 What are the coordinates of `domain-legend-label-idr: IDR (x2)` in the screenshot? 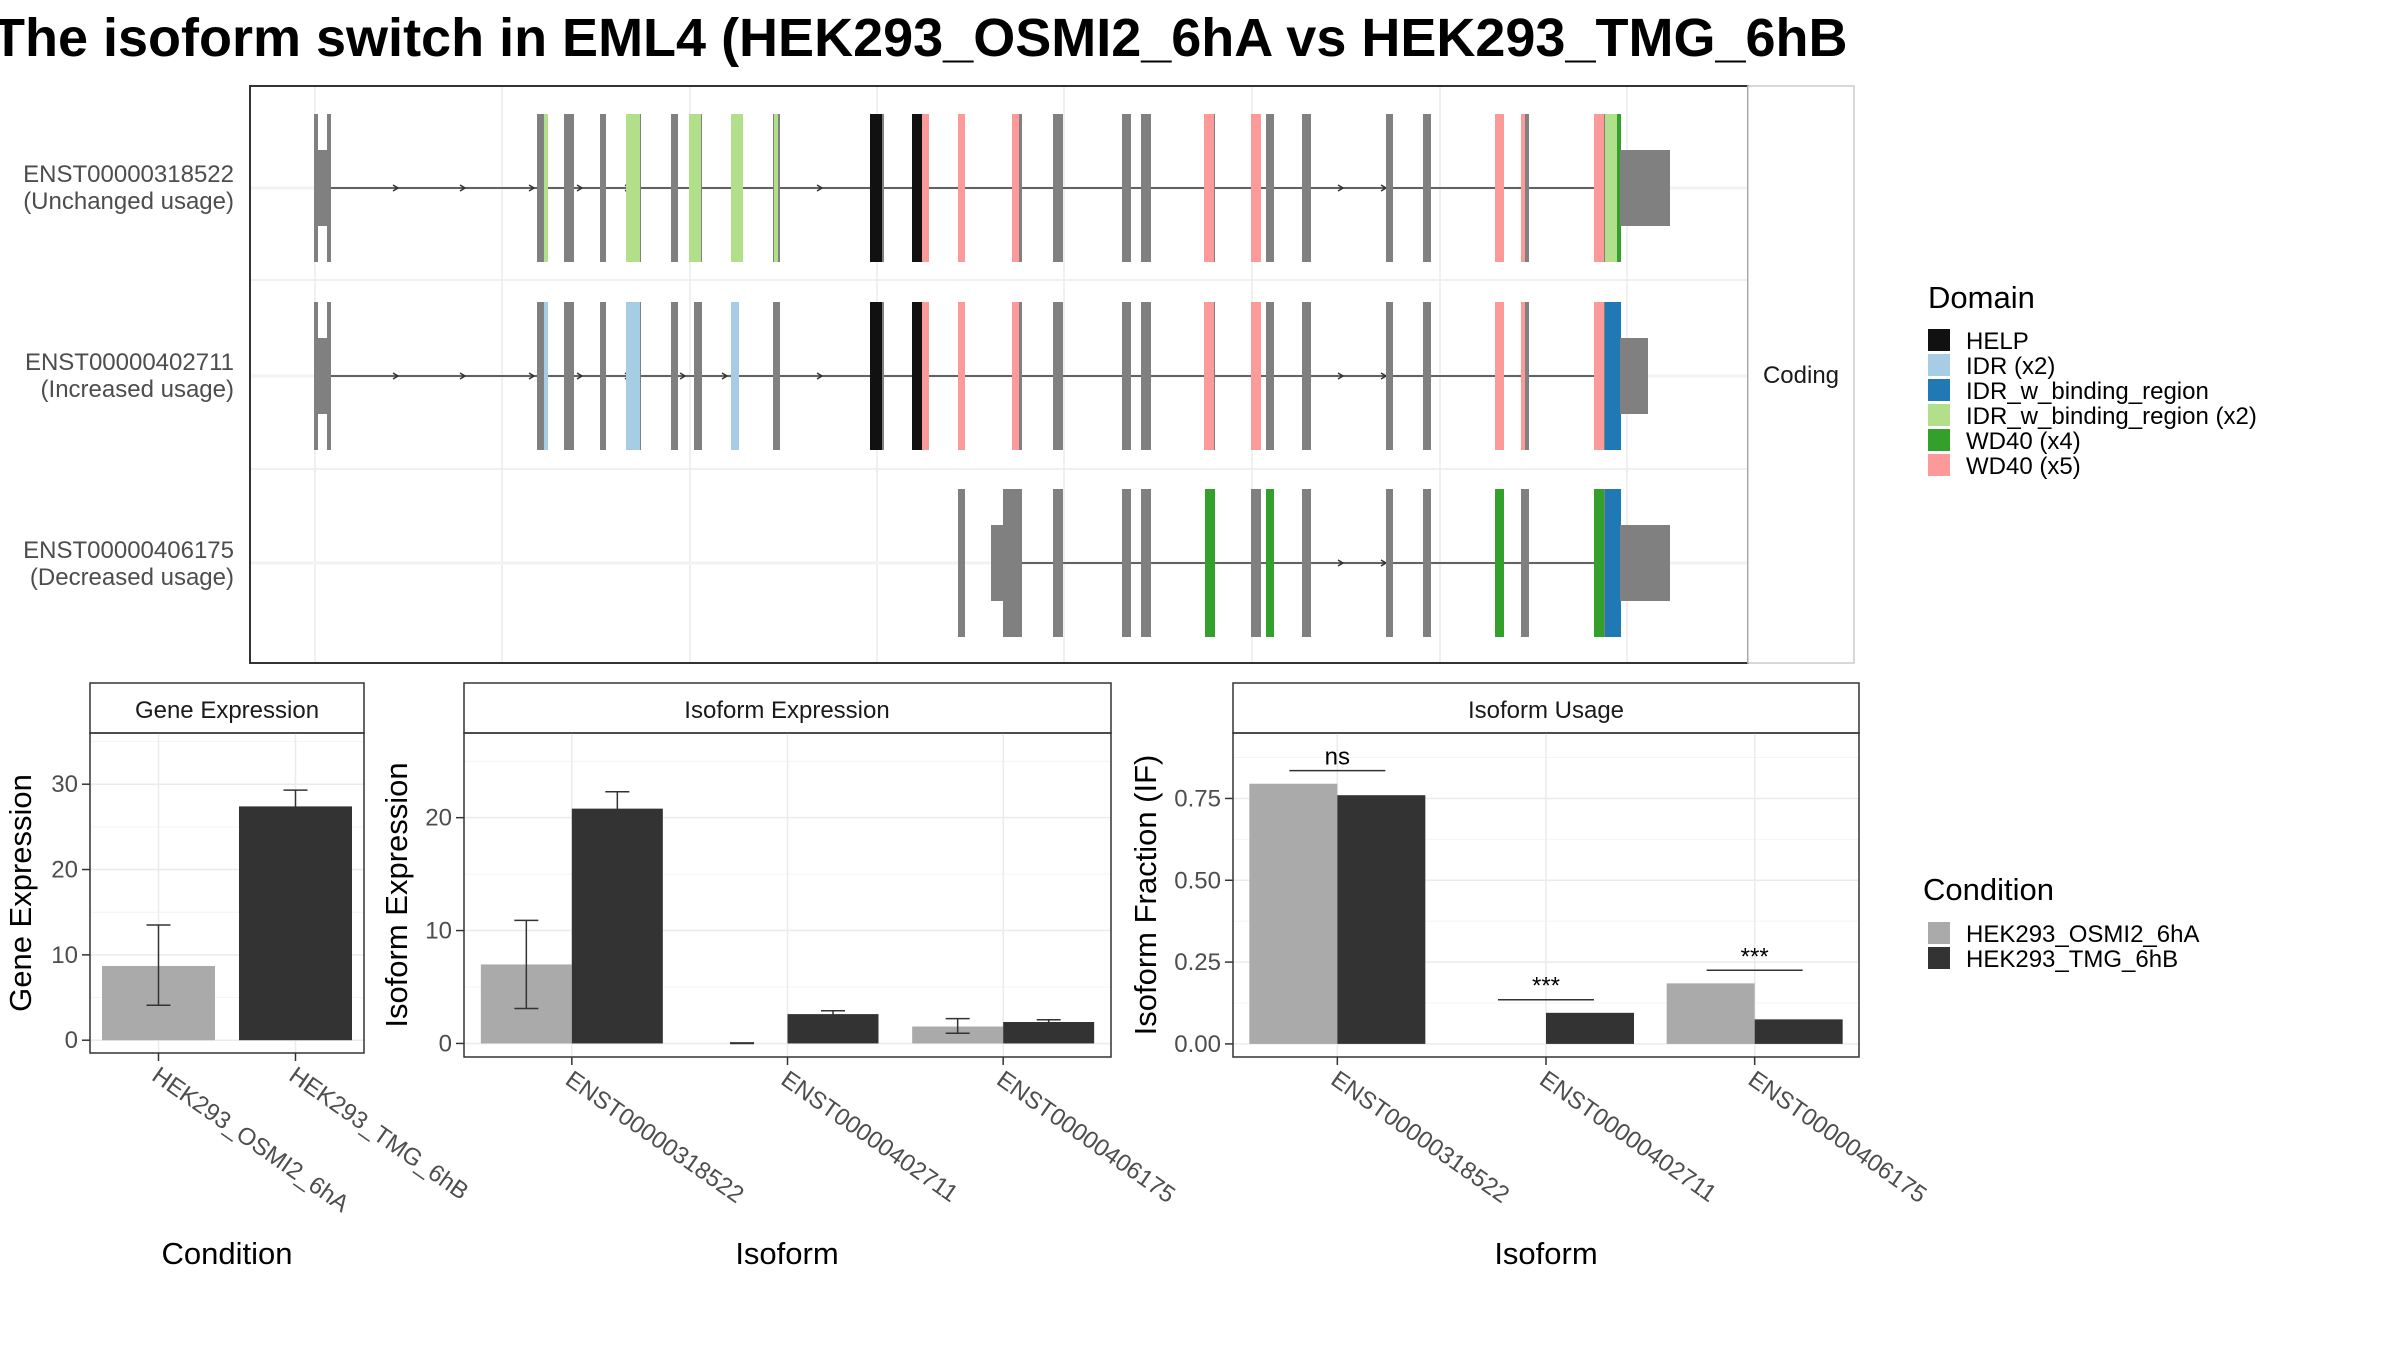 It's located at (2010, 366).